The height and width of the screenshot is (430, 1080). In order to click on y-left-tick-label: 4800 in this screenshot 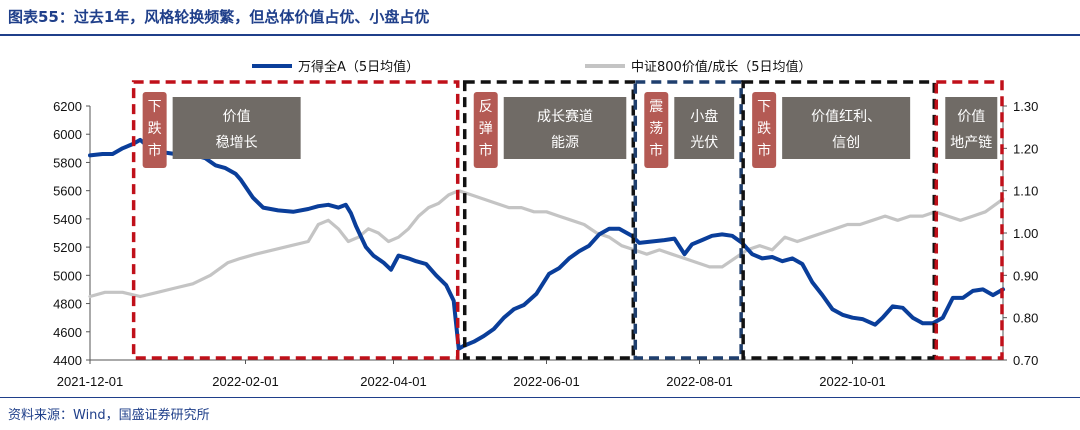, I will do `click(67, 304)`.